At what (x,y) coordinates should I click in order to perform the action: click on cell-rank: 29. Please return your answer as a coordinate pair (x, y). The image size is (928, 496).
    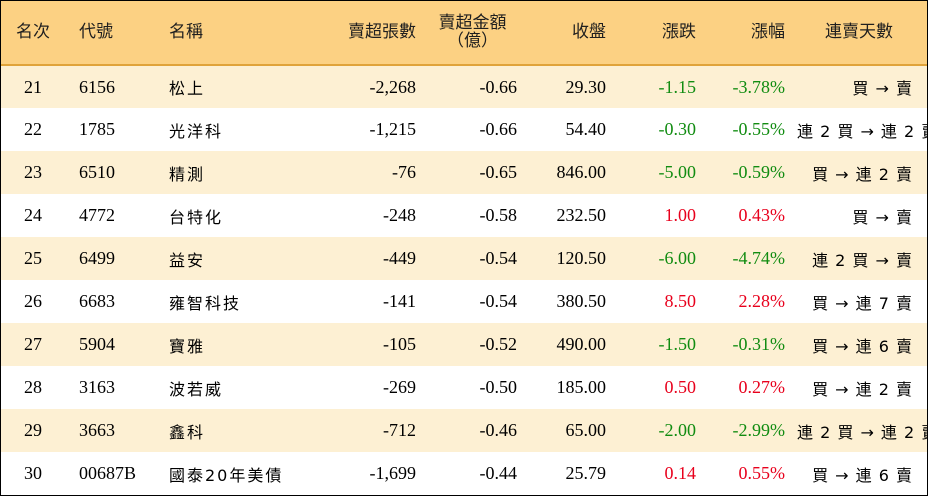
    Looking at the image, I should click on (33, 430).